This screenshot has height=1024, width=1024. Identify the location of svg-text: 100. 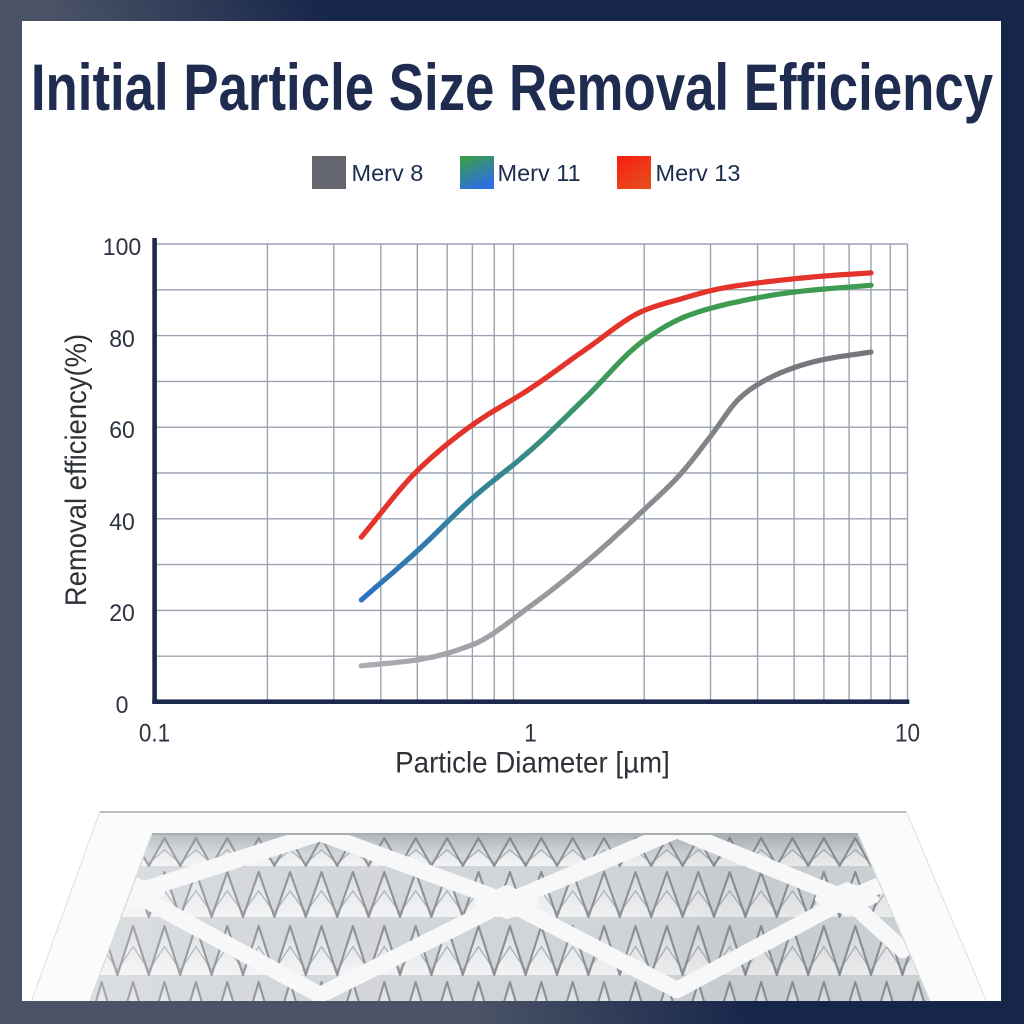
(122, 247).